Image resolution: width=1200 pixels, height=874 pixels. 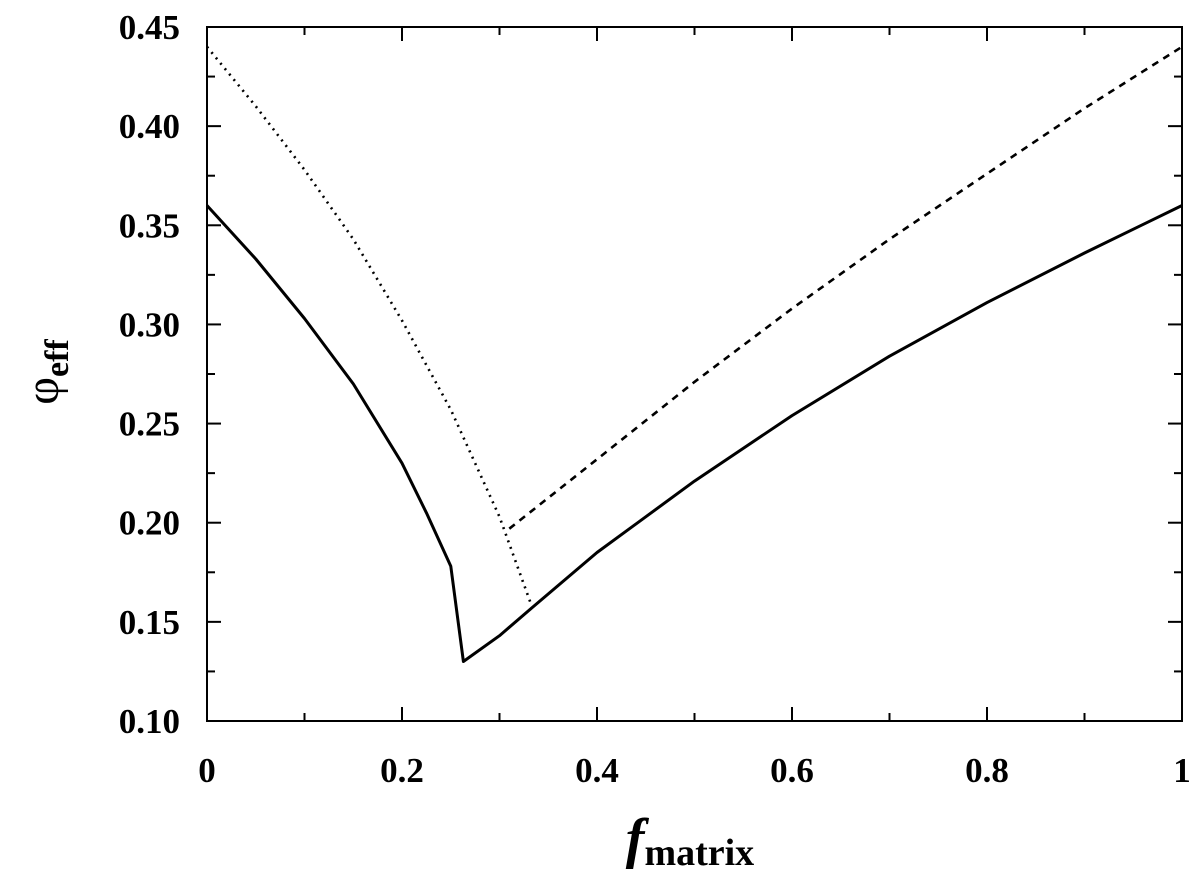 What do you see at coordinates (149, 622) in the screenshot?
I see `y-tick-label: 0.15` at bounding box center [149, 622].